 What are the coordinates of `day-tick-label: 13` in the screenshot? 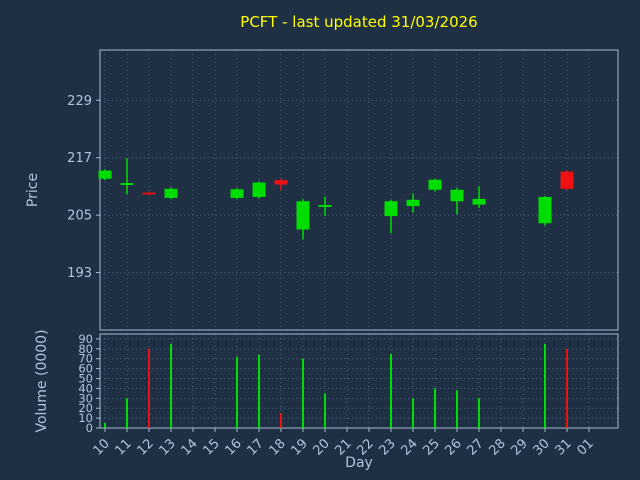 It's located at (168, 447).